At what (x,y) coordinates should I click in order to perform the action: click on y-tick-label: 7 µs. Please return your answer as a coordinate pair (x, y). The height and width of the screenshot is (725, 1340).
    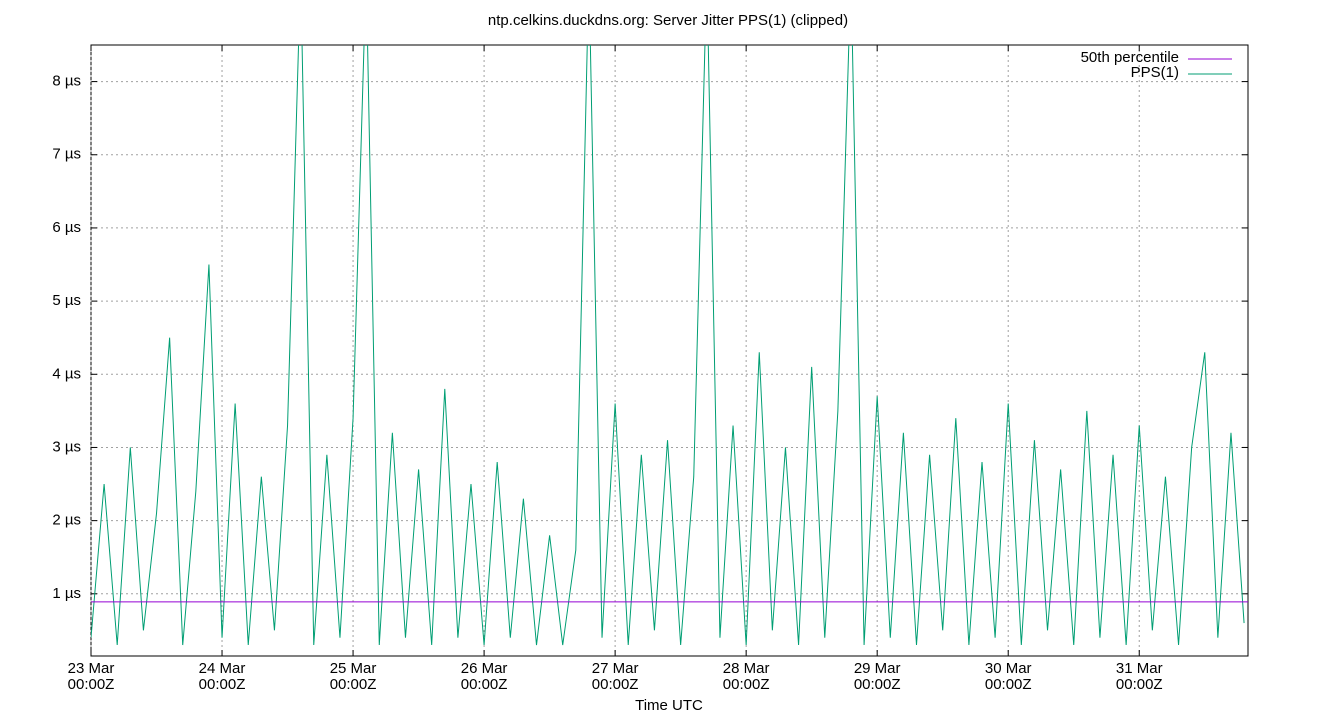
    Looking at the image, I should click on (66, 154).